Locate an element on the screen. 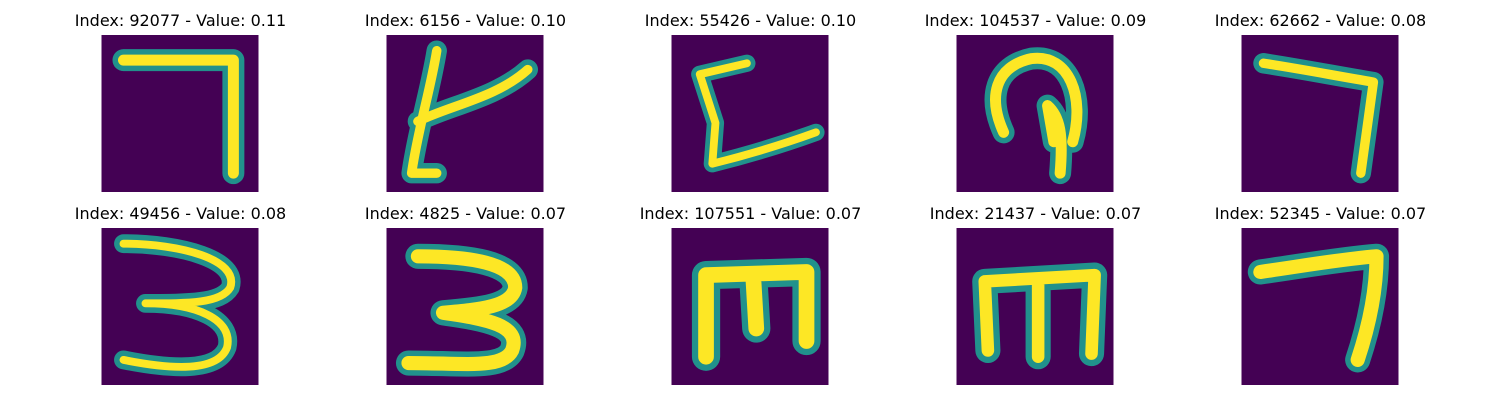  panel-10: Index: 52345 - Value: 0.07 is located at coordinates (1320, 289).